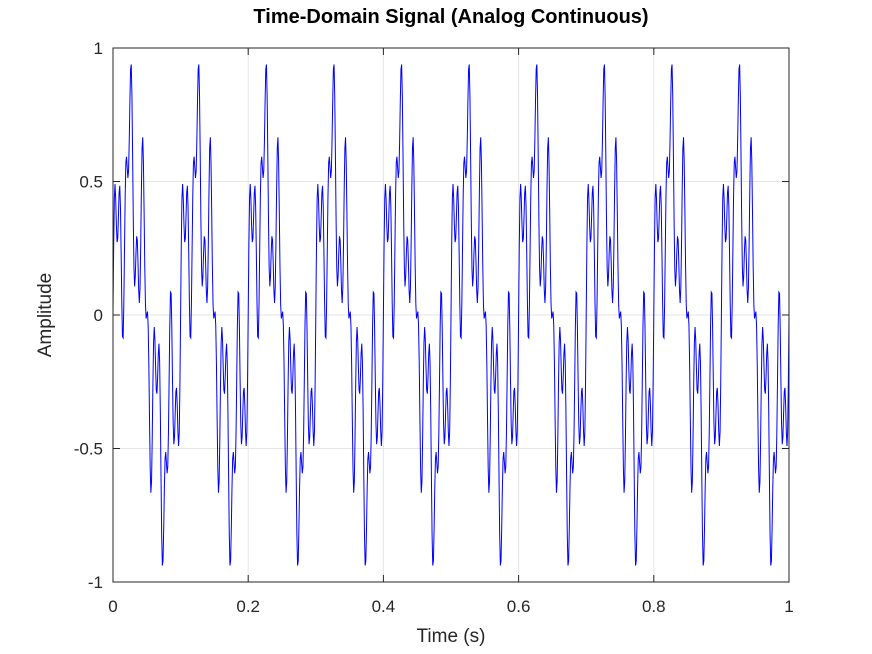 This screenshot has height=654, width=872. I want to click on y-tick-label: -1, so click(95, 582).